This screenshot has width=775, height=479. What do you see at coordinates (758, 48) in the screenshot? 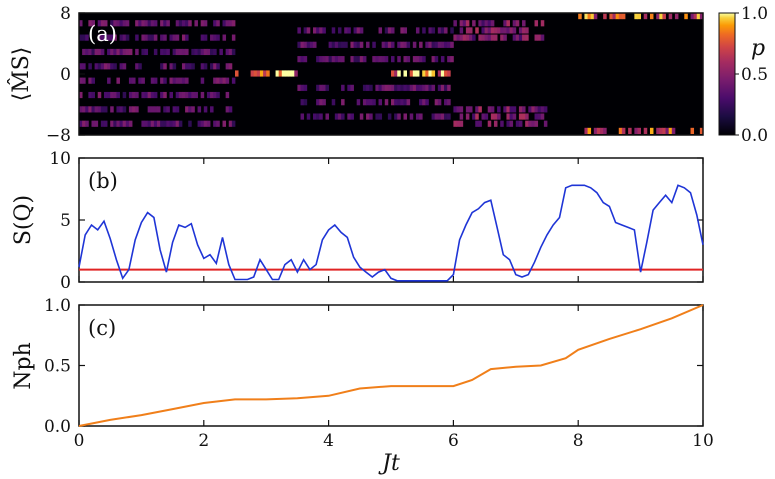
I see `colorbar-label: p` at bounding box center [758, 48].